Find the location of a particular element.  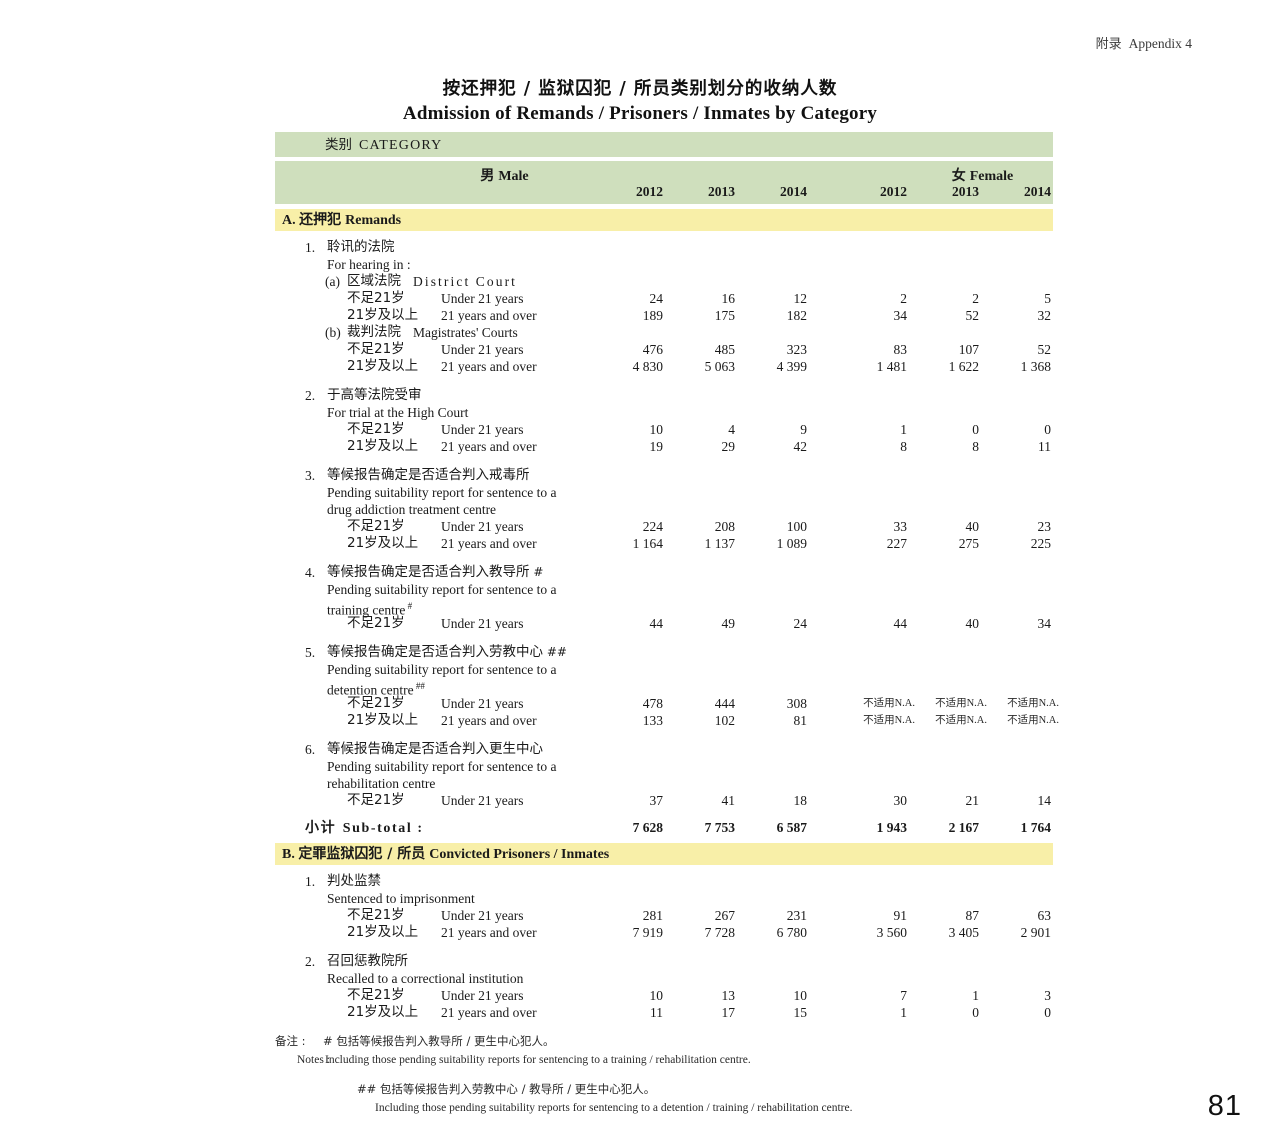

year-header-row: 2012 2013 2014 2012 2013 2014 is located at coordinates (664, 193).